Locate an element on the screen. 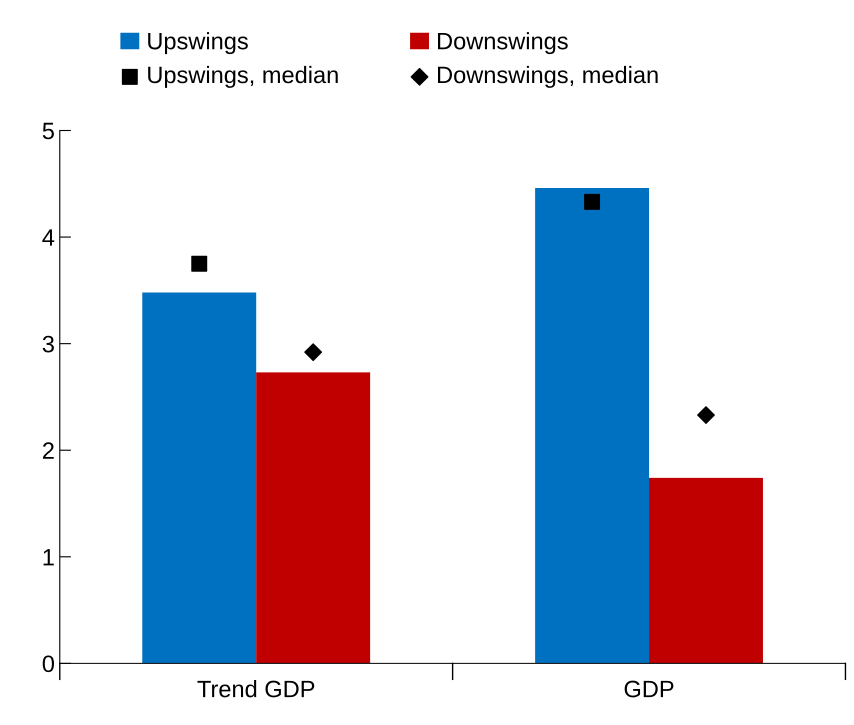 Image resolution: width=854 pixels, height=725 pixels. x-tick-label: Trend GDP is located at coordinates (255, 689).